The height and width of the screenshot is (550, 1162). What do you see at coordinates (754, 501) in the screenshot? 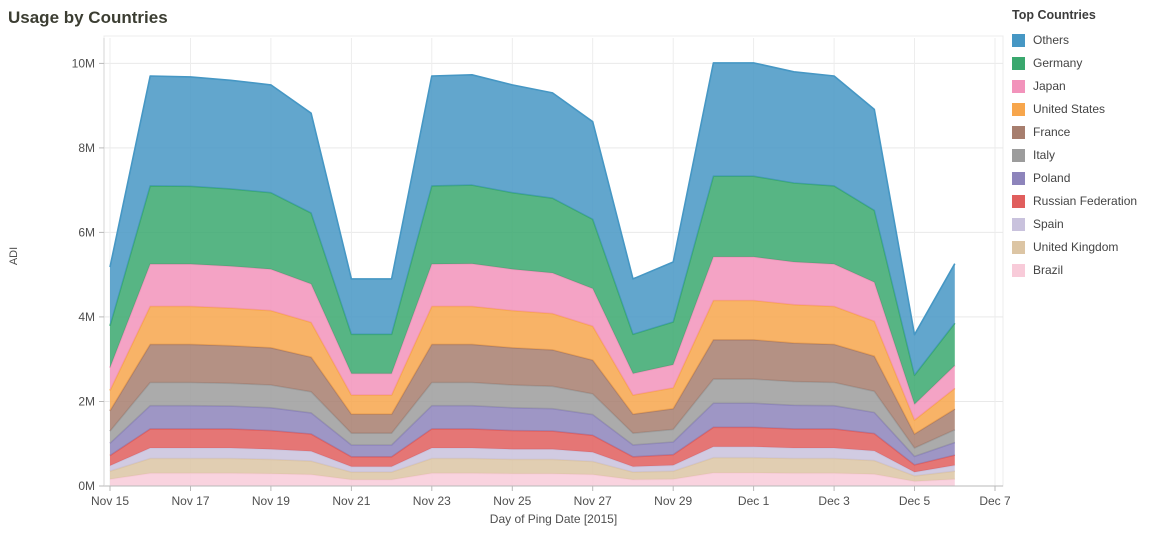
I see `x-tick-label: Dec 1` at bounding box center [754, 501].